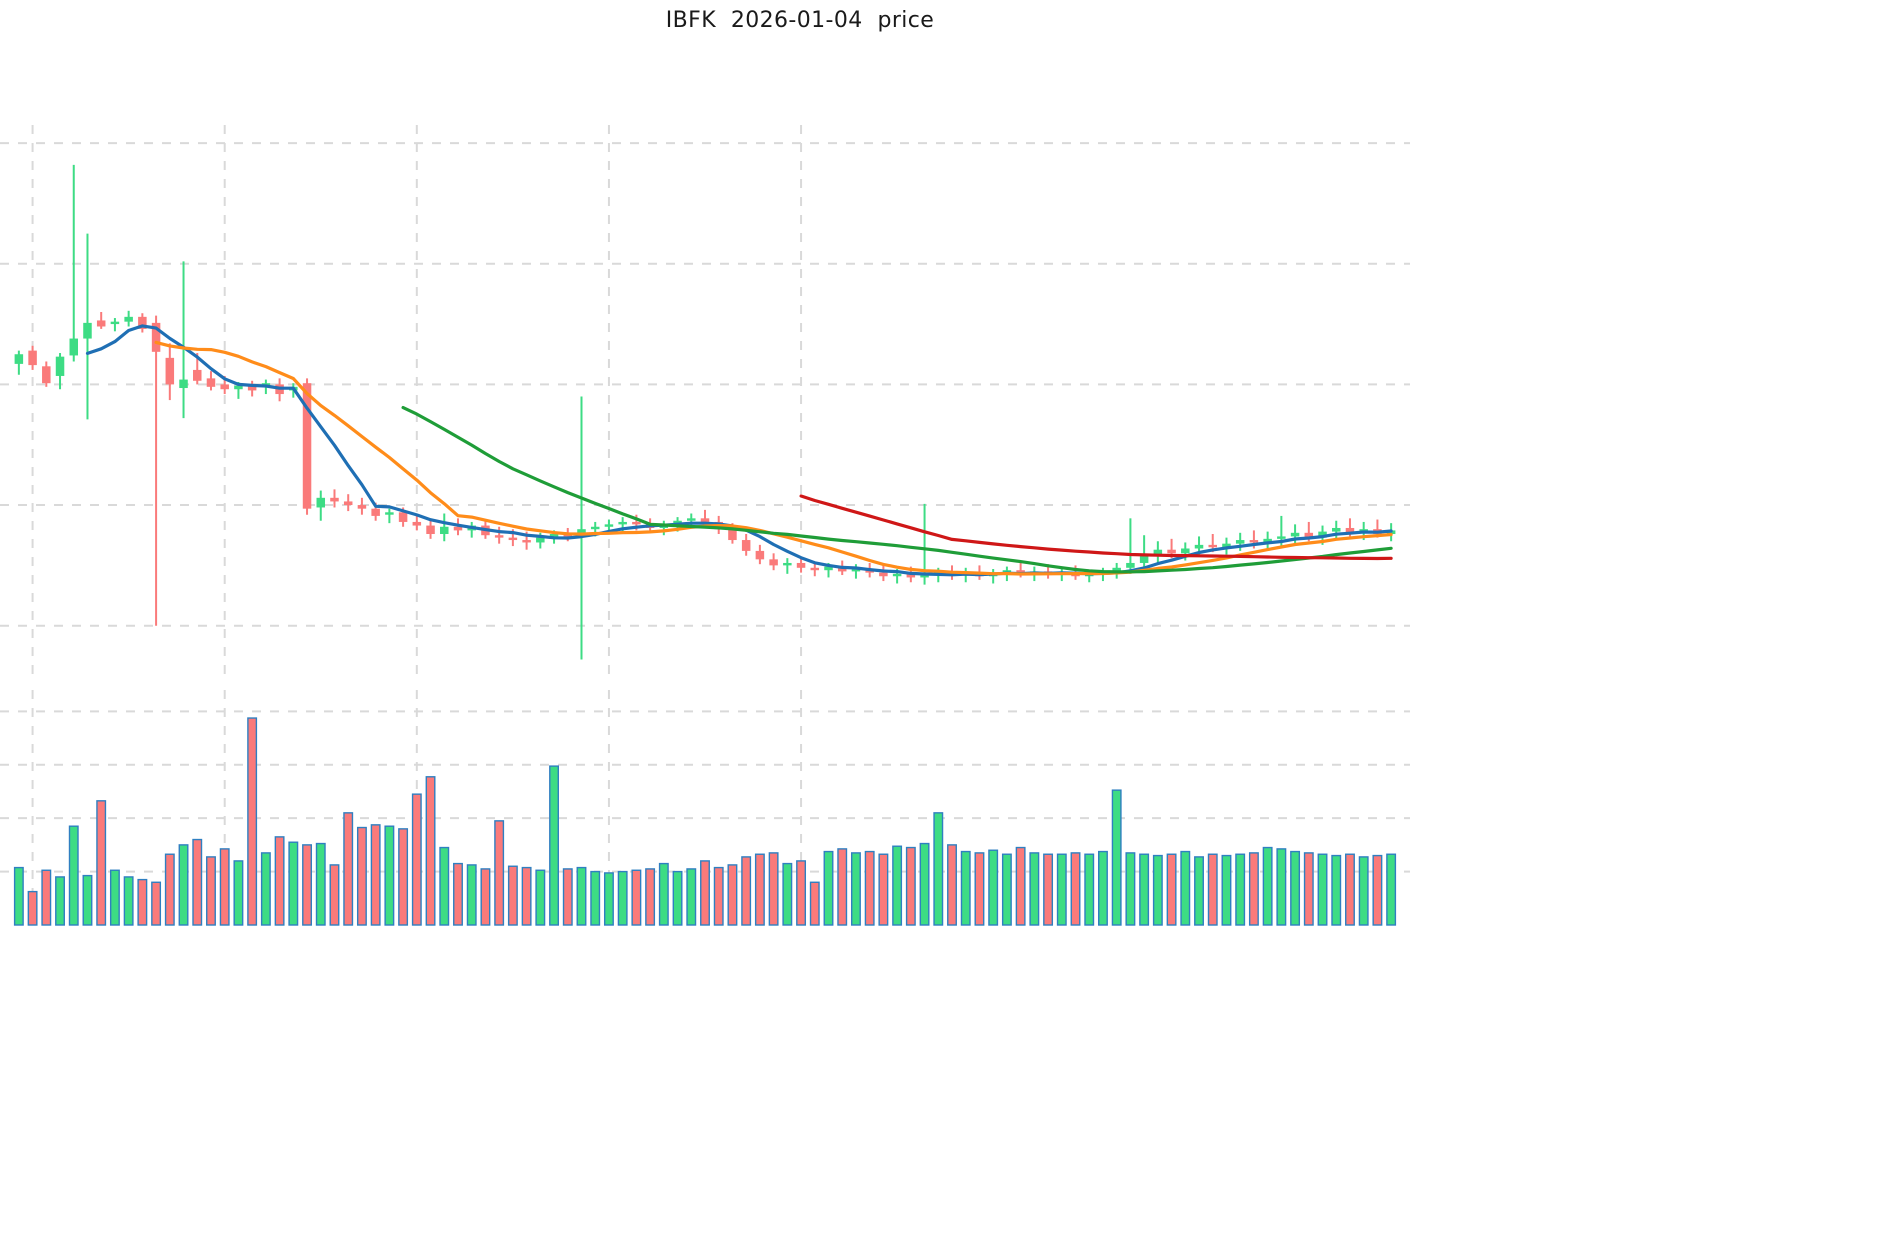  I want to click on ma-blue-line, so click(739, 450).